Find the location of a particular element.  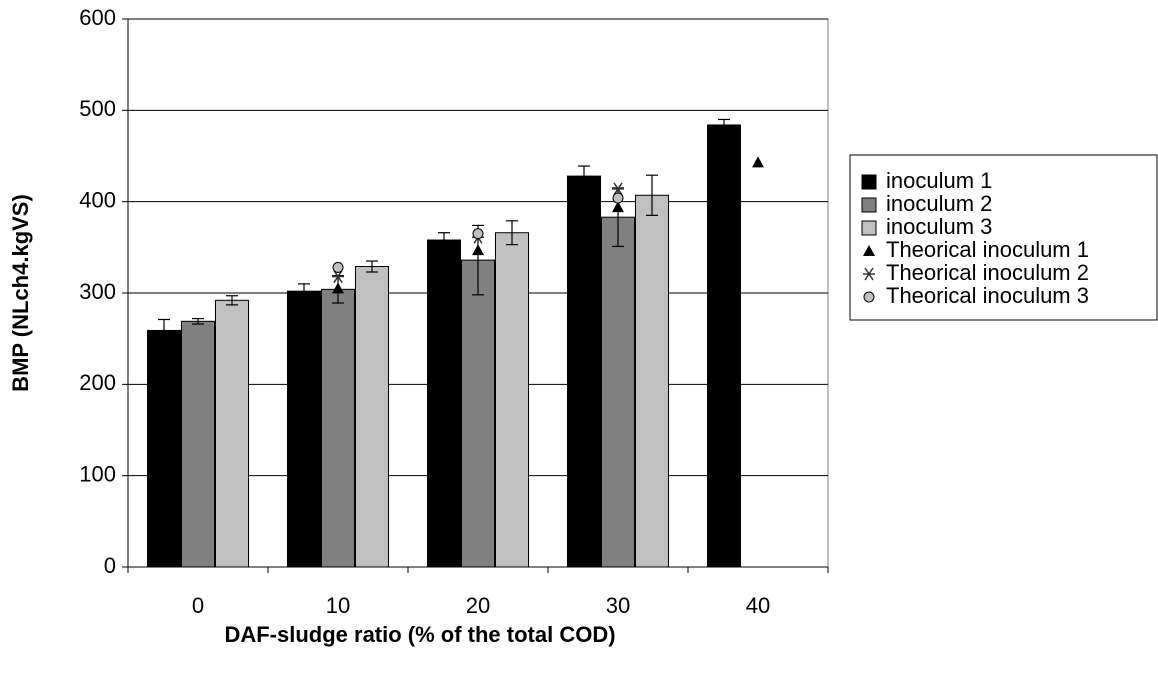

x-tick-label: 30 is located at coordinates (618, 605).